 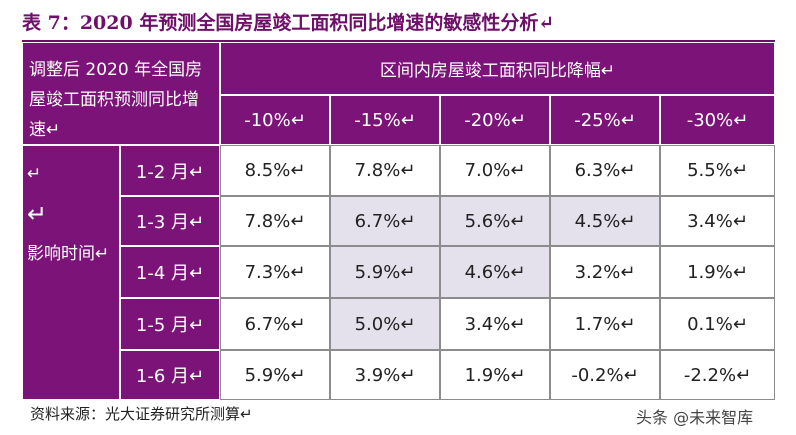 What do you see at coordinates (497, 68) in the screenshot?
I see `group-header: 区间内房屋竣工面积同比降幅↵` at bounding box center [497, 68].